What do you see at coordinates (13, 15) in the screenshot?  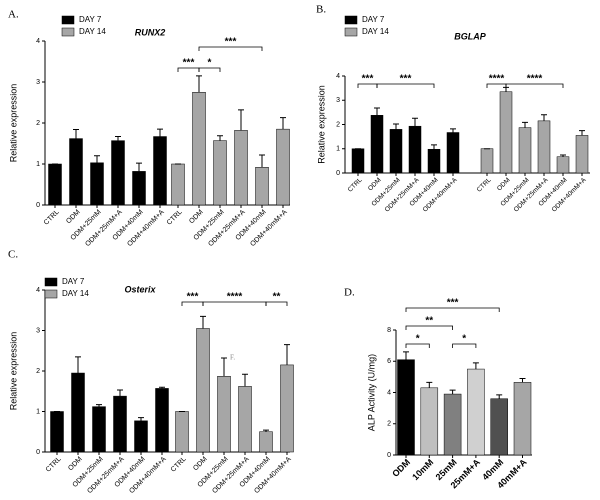 I see `panel-label: A.` at bounding box center [13, 15].